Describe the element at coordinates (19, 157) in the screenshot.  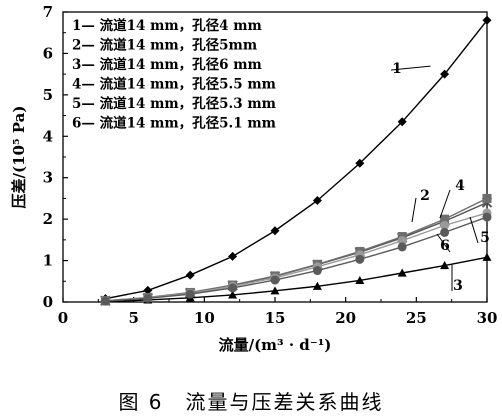
I see `y-axis-label: 压差/(10⁵ Pa)` at that location.